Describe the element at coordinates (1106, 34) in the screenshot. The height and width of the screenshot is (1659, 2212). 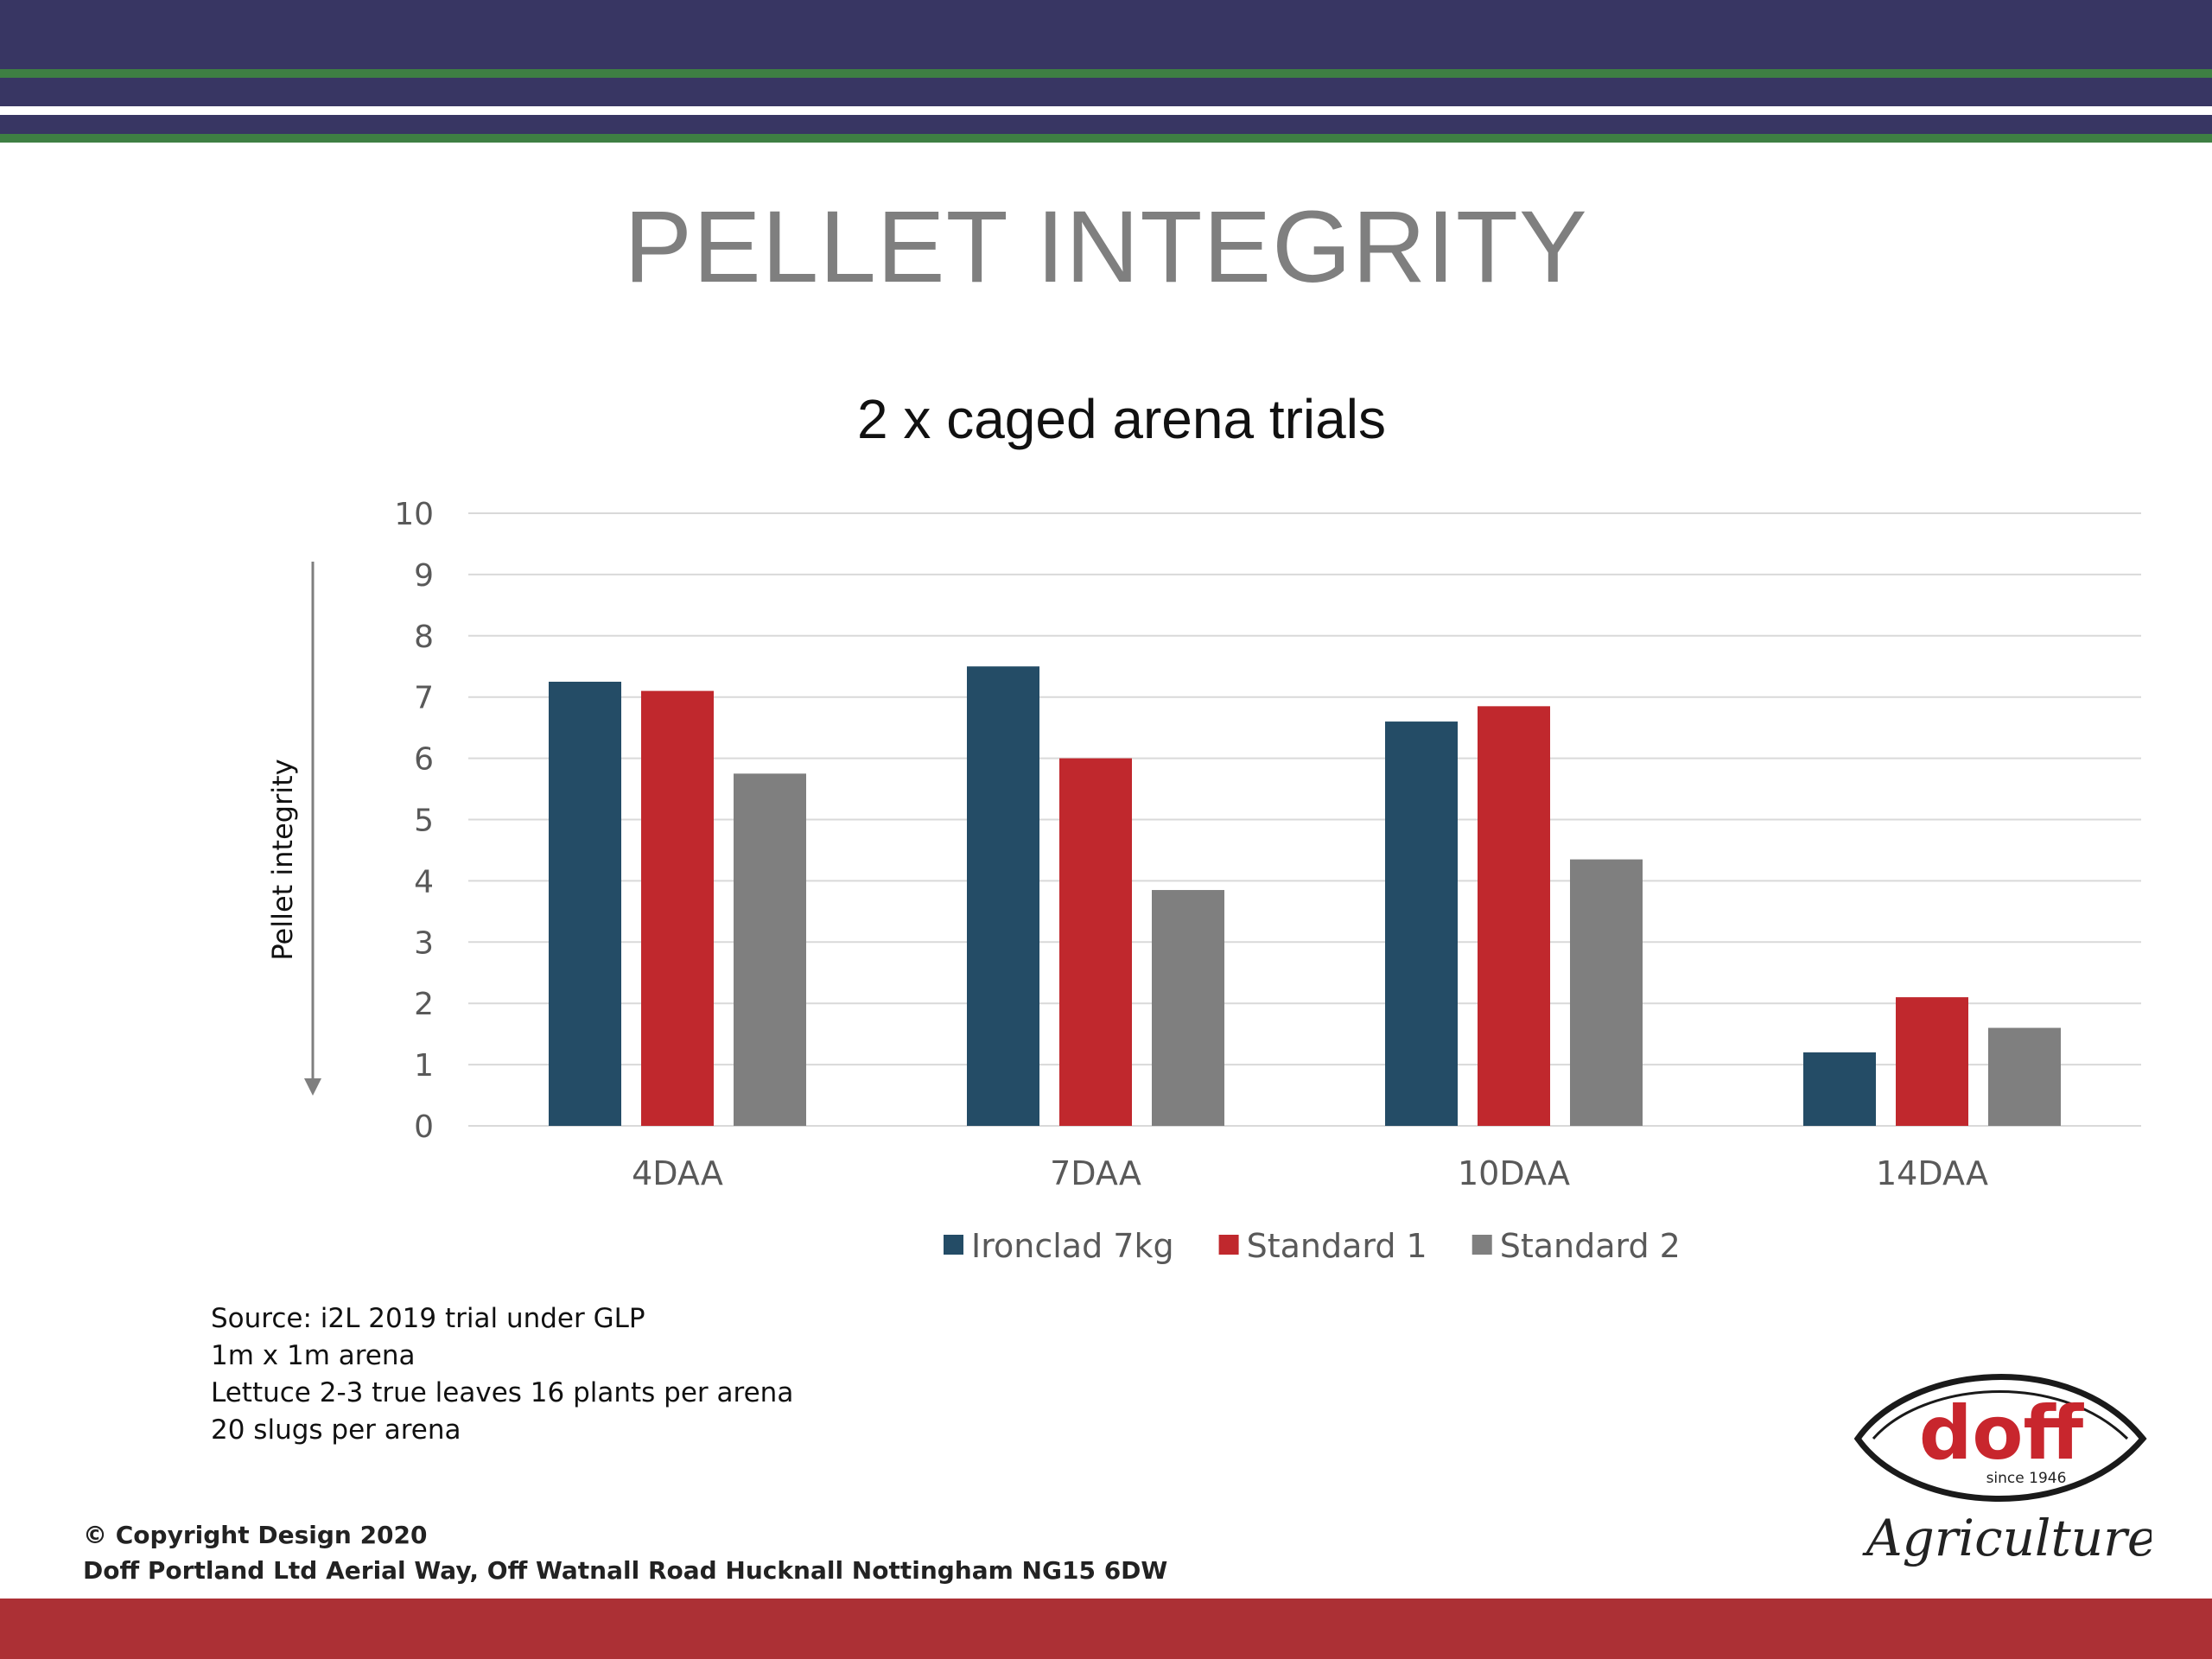
I see `header-band-navy` at that location.